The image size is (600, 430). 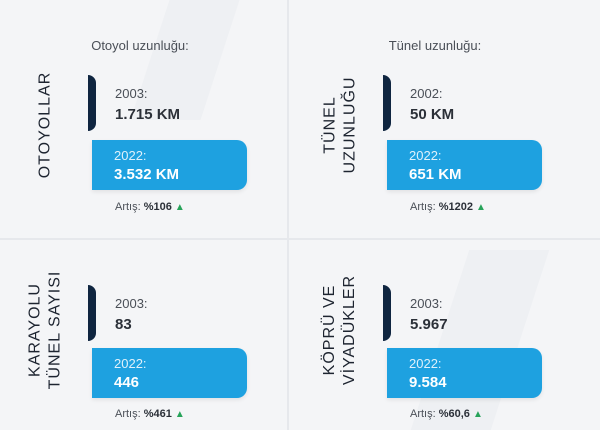 What do you see at coordinates (35, 330) in the screenshot?
I see `side-label-line-1: KARAYOLU` at bounding box center [35, 330].